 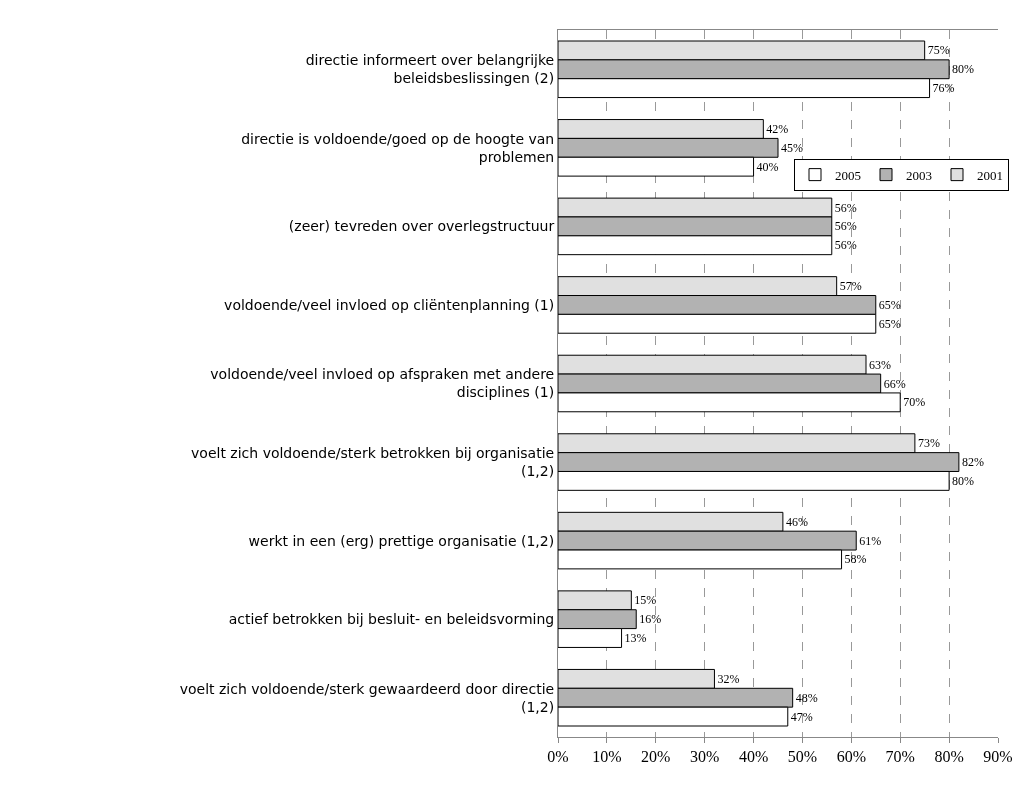 What do you see at coordinates (998, 757) in the screenshot?
I see `x-tick-label: 90%` at bounding box center [998, 757].